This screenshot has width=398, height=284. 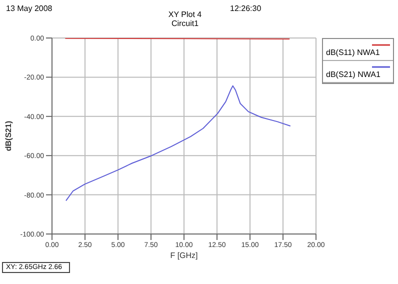 What do you see at coordinates (184, 255) in the screenshot?
I see `x-axis-title: F [GHz]` at bounding box center [184, 255].